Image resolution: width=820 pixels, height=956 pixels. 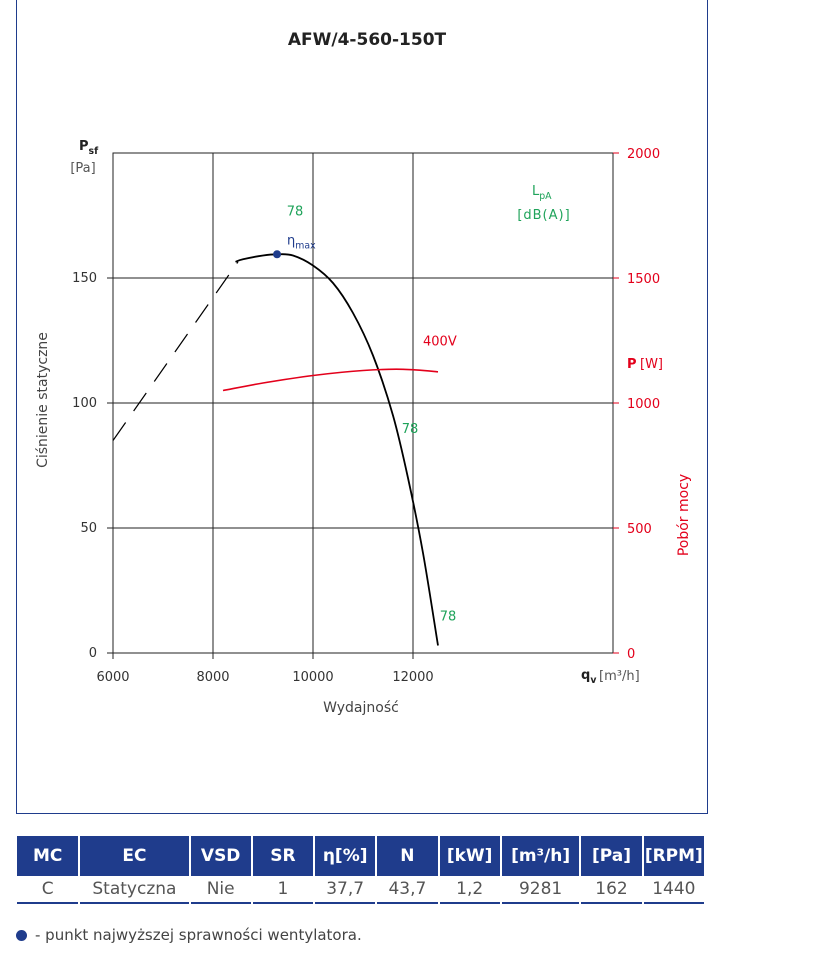 What do you see at coordinates (684, 515) in the screenshot?
I see `y2-axis-label: Pobór mocy` at bounding box center [684, 515].